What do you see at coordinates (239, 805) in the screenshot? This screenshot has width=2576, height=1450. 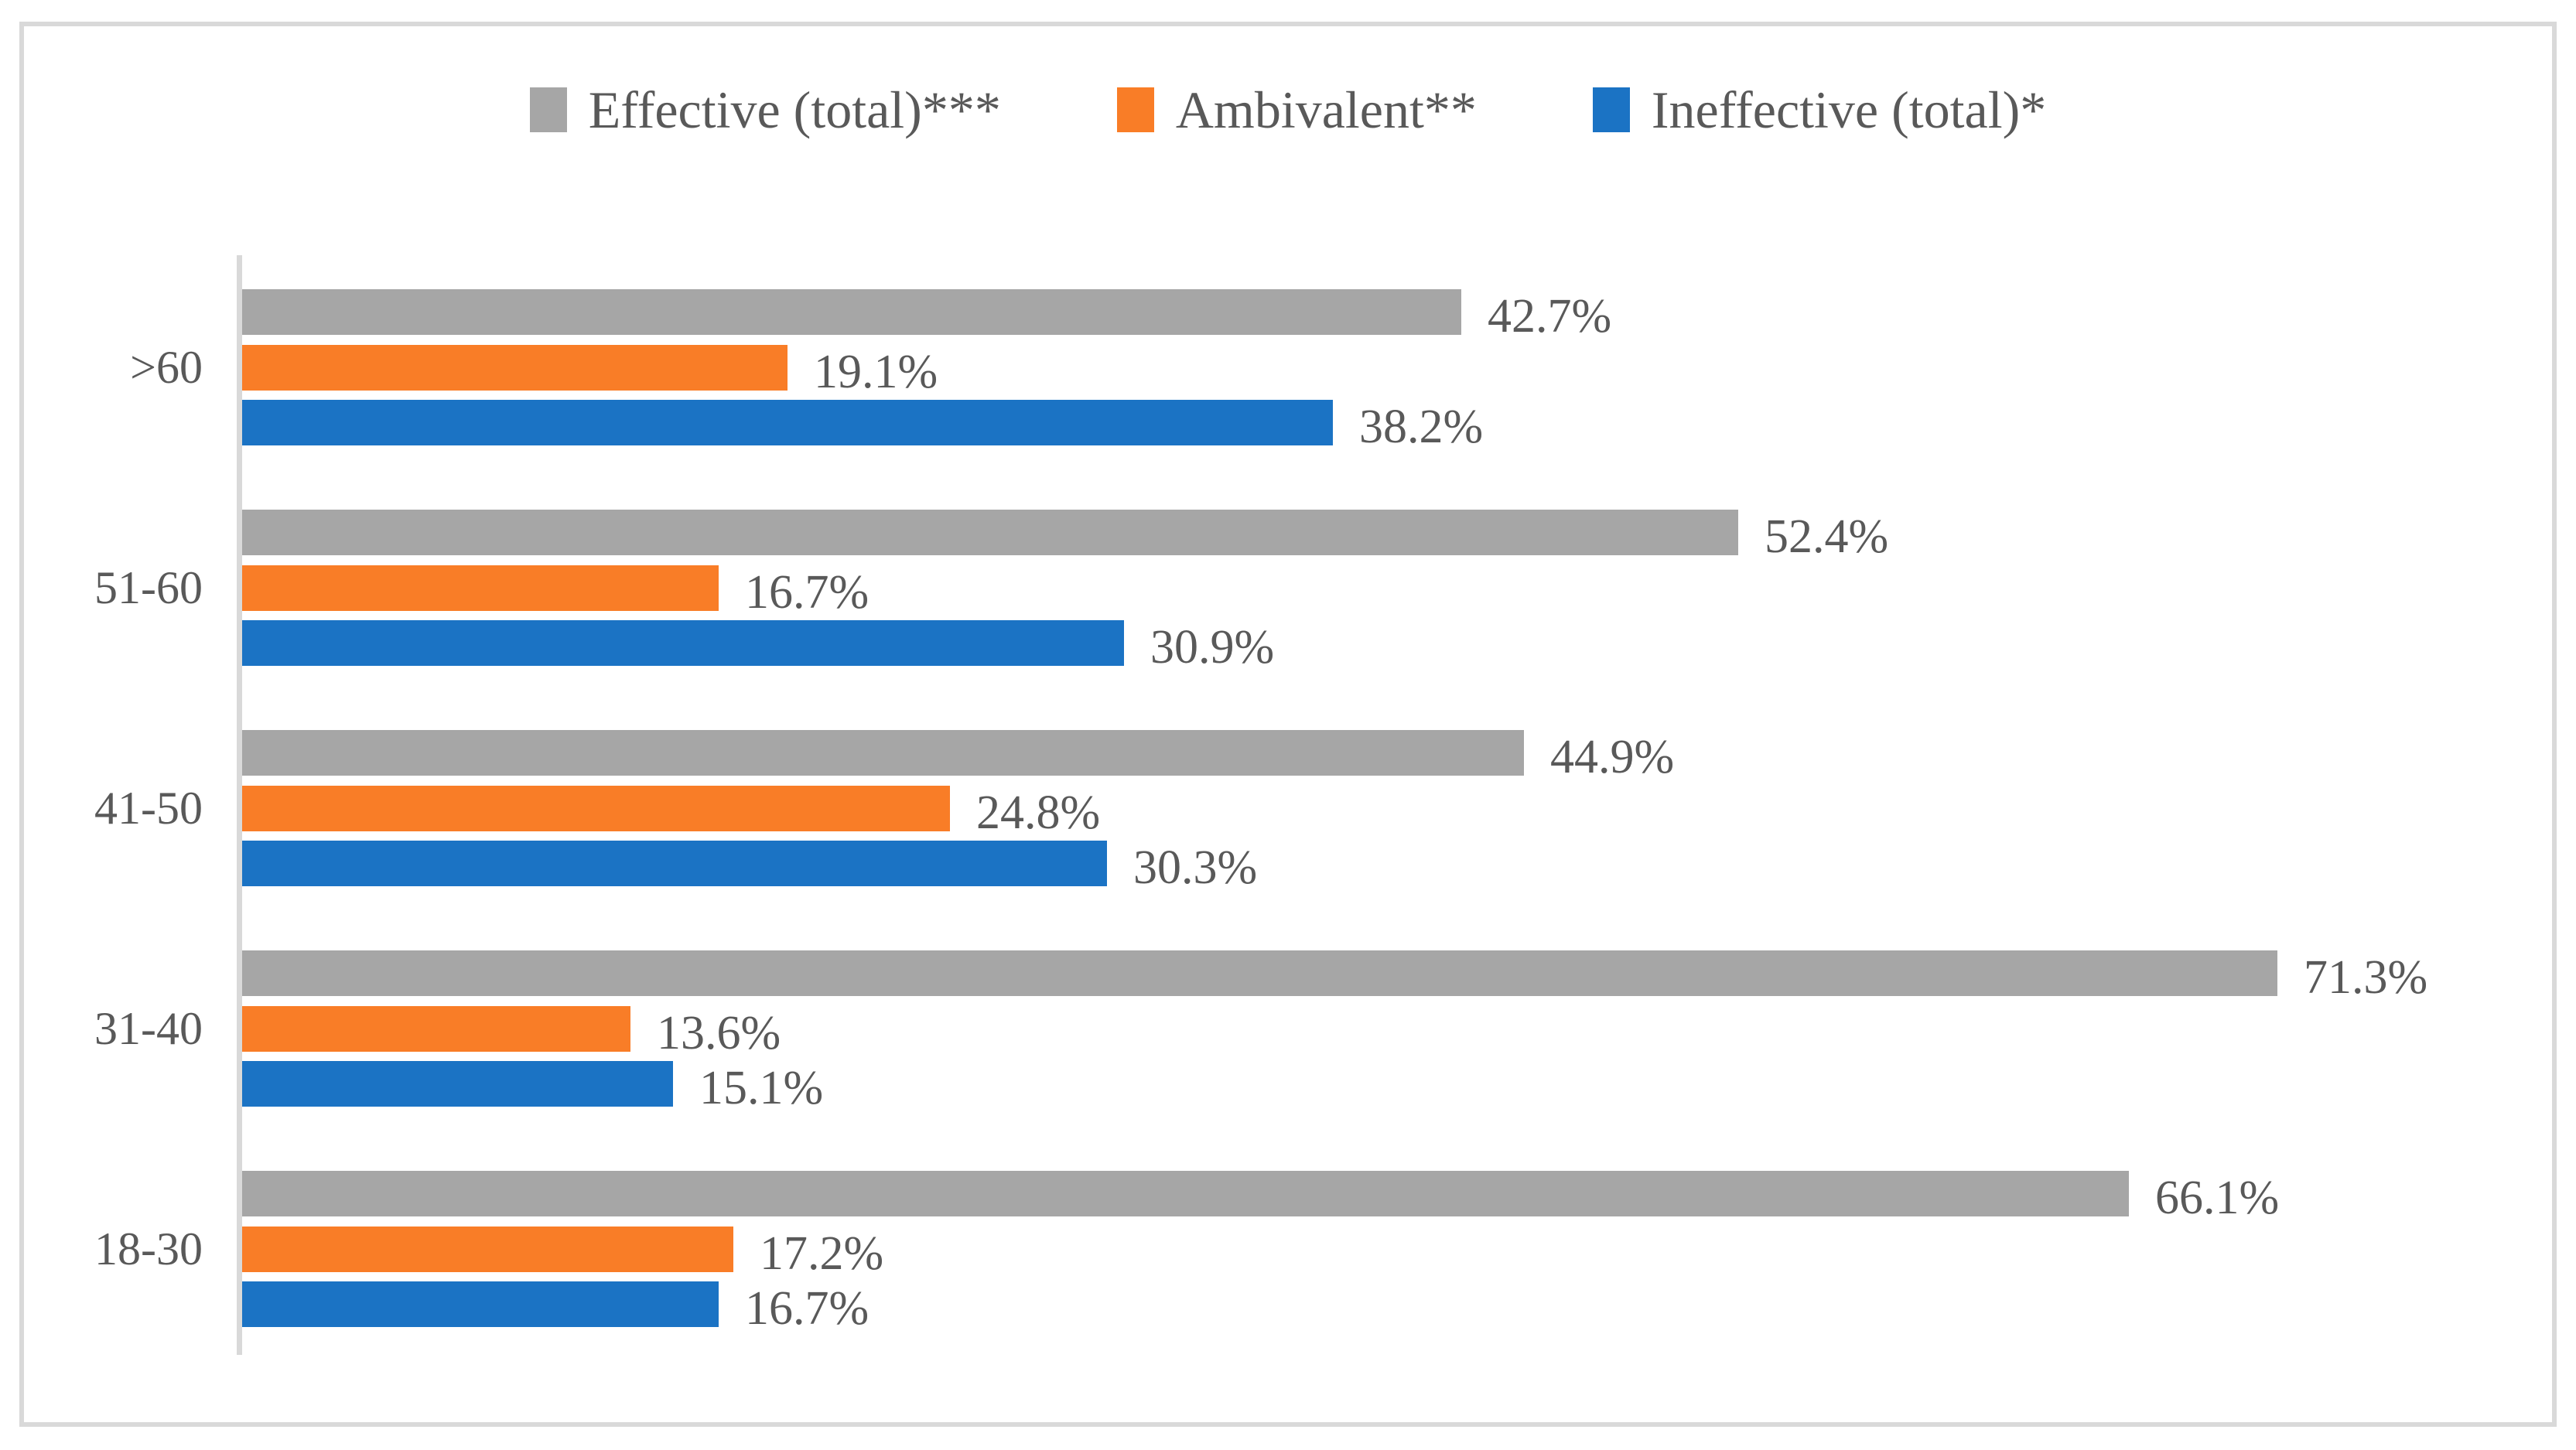 I see `y-axis-line` at bounding box center [239, 805].